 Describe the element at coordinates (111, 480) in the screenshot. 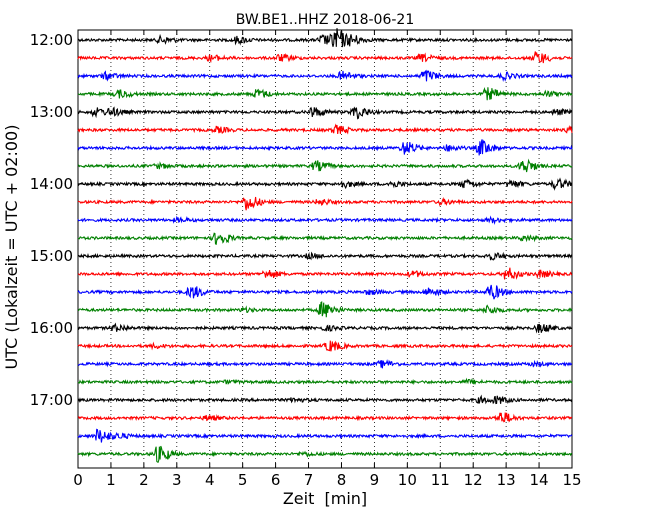

I see `x-tick-label: 1` at that location.